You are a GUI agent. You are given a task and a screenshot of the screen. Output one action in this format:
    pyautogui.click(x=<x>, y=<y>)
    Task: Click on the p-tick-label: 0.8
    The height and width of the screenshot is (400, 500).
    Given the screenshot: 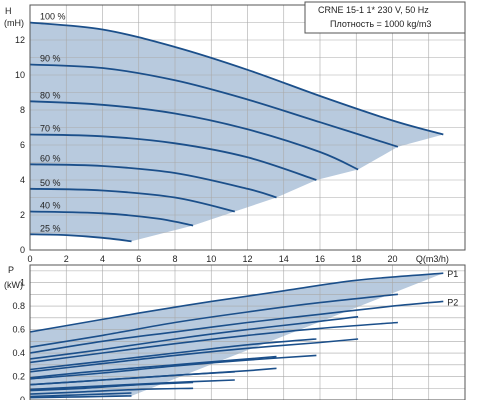 What is the action you would take?
    pyautogui.click(x=18, y=306)
    